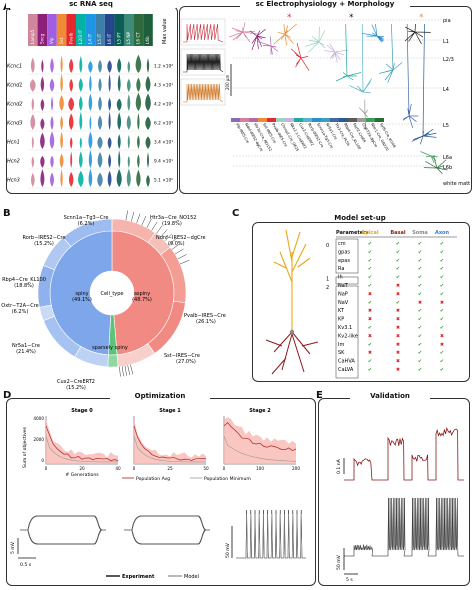 Image resolution: width=474 pixels, height=590 pixels. I want to click on param-name: CaHVA, so click(346, 362).